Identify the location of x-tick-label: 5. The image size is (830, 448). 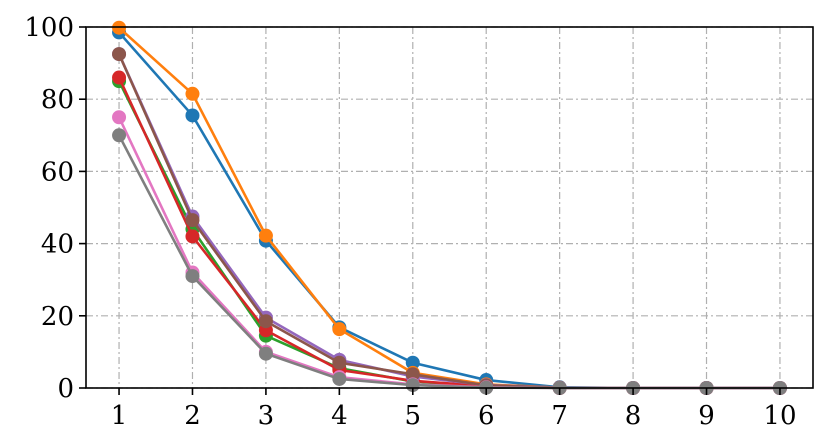
(413, 416).